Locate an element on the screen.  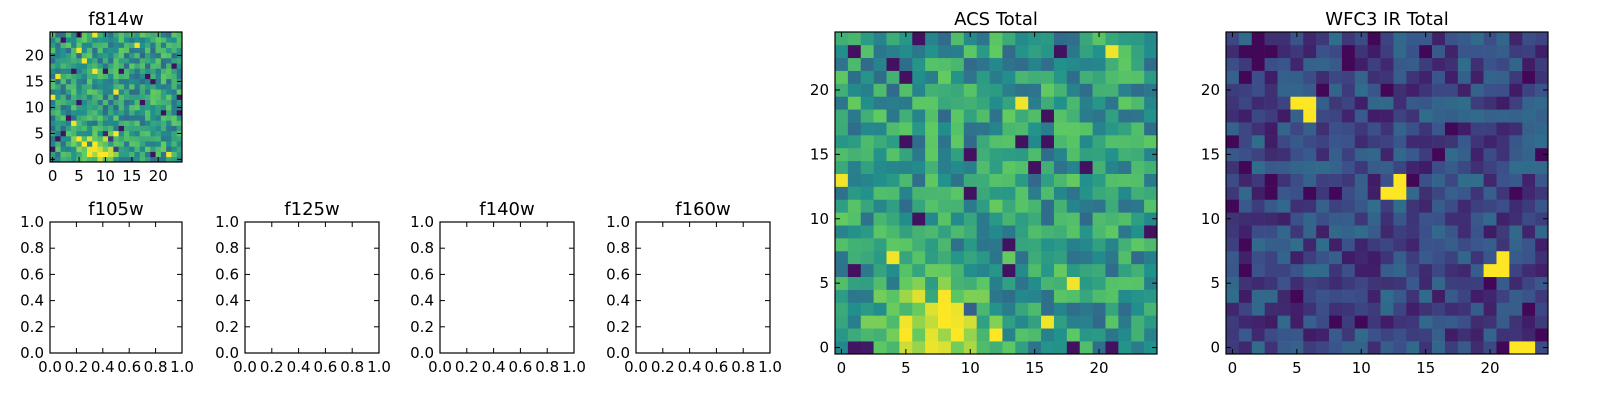
y-tick-label: 0.8 is located at coordinates (422, 248).